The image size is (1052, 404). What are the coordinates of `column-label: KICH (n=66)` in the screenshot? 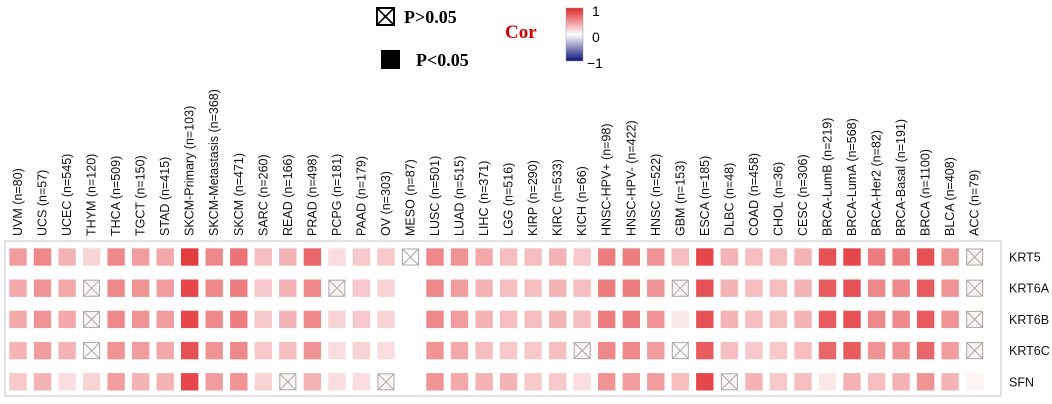 It's located at (582, 201).